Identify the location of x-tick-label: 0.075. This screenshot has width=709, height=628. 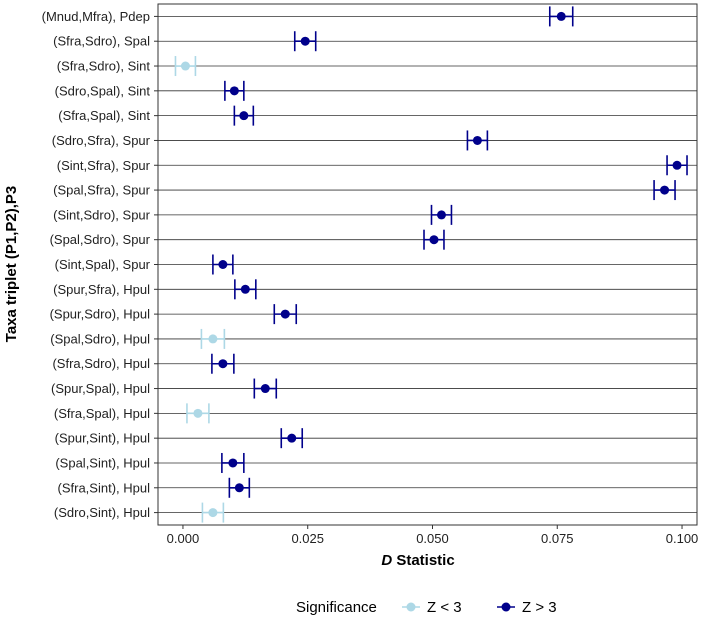
(557, 538).